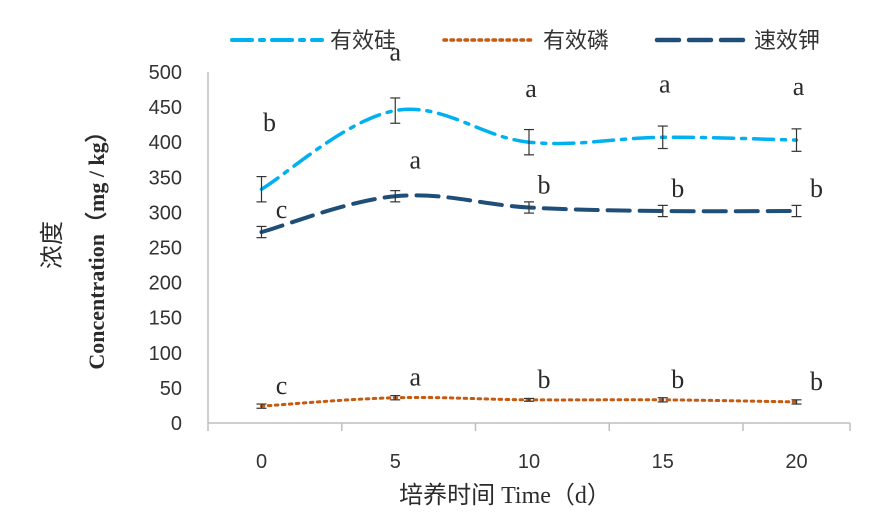 The height and width of the screenshot is (521, 886). What do you see at coordinates (165, 213) in the screenshot?
I see `y-tick-label: 300` at bounding box center [165, 213].